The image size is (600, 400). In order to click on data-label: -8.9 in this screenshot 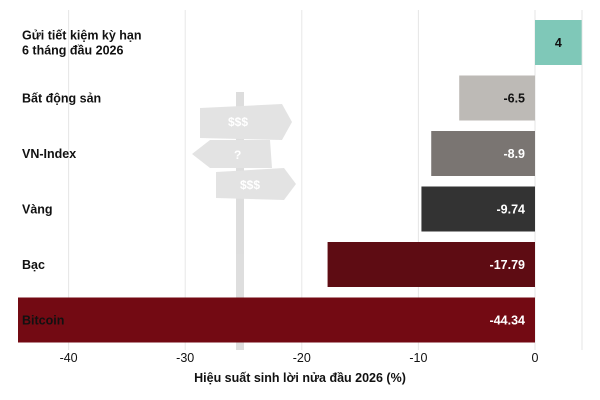, I will do `click(514, 154)`.